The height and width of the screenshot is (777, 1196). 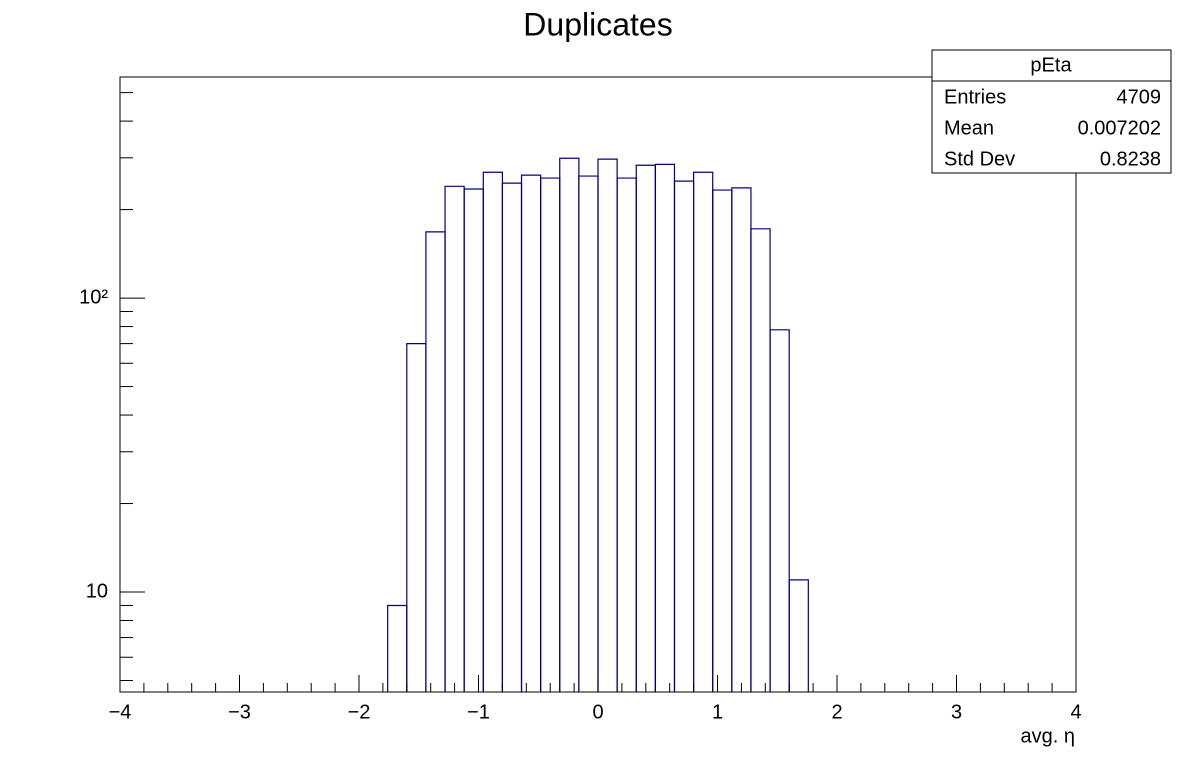 What do you see at coordinates (597, 712) in the screenshot?
I see `x-tick-label: 0` at bounding box center [597, 712].